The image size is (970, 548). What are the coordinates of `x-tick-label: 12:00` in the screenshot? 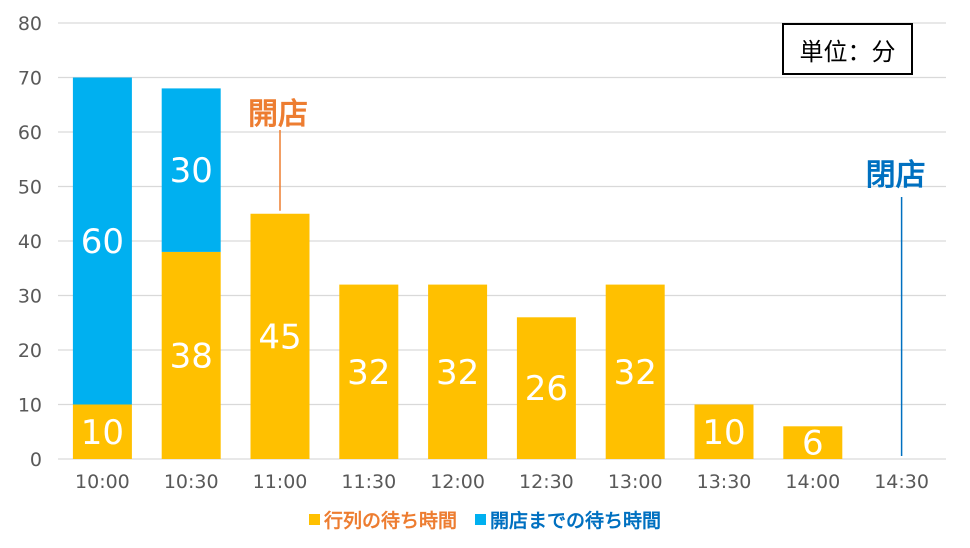 It's located at (457, 482).